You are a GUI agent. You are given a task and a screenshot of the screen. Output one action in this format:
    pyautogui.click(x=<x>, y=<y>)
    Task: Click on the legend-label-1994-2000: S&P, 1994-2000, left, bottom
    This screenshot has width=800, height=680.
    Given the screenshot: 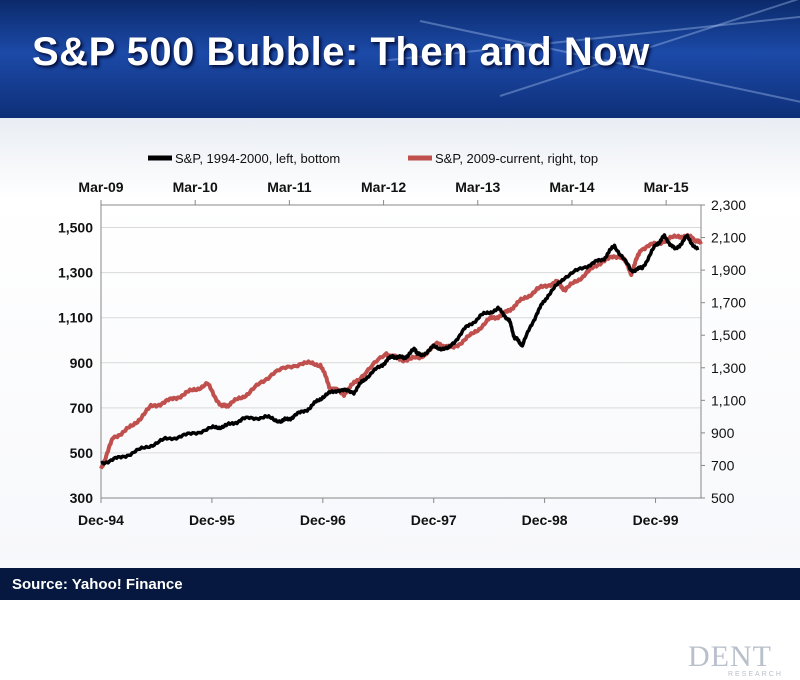 What is the action you would take?
    pyautogui.click(x=257, y=158)
    